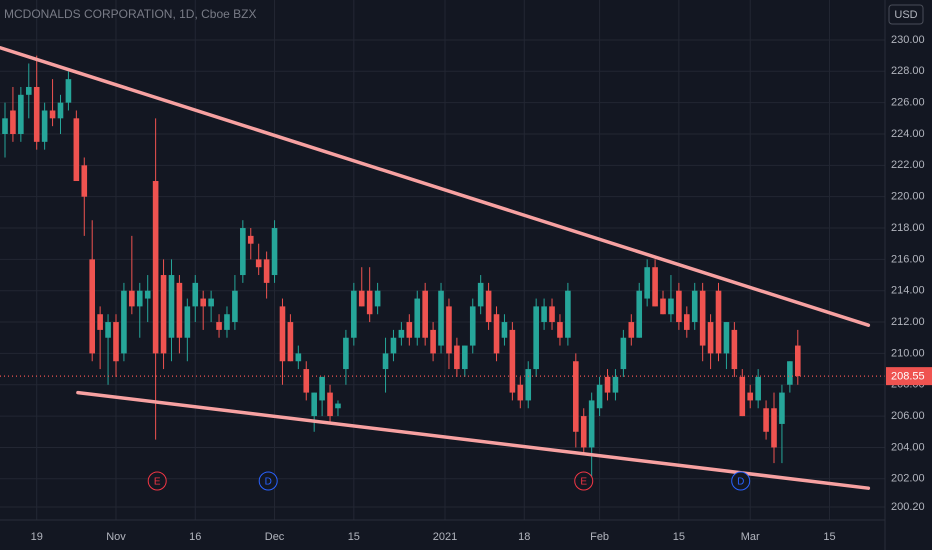  What do you see at coordinates (37, 537) in the screenshot?
I see `x-tick-label: 19` at bounding box center [37, 537].